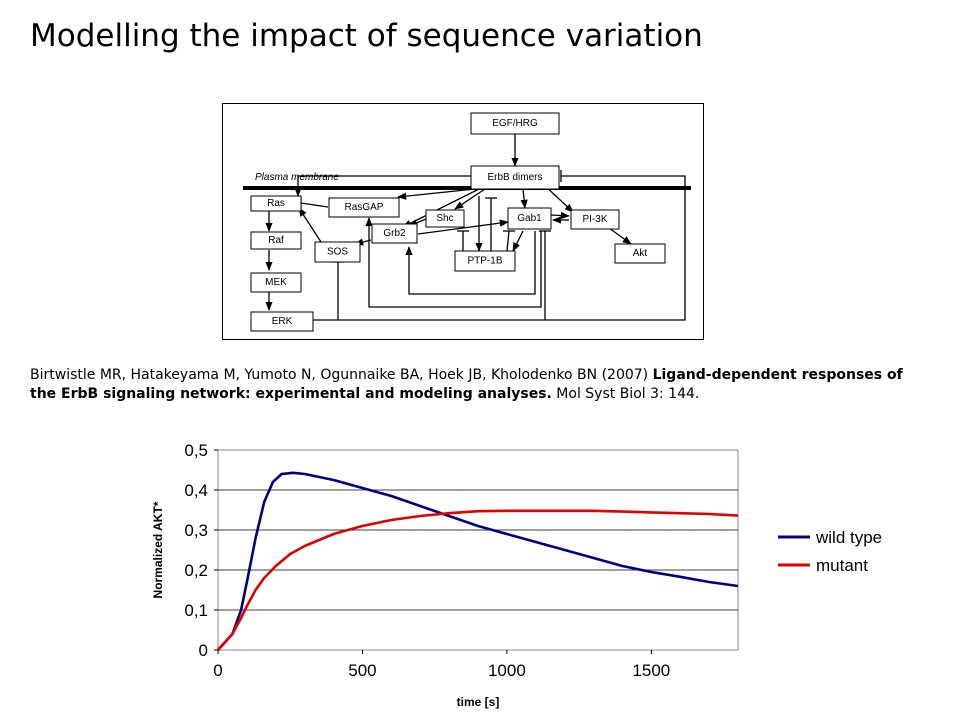  What do you see at coordinates (651, 670) in the screenshot?
I see `x-tick-label: 1500` at bounding box center [651, 670].